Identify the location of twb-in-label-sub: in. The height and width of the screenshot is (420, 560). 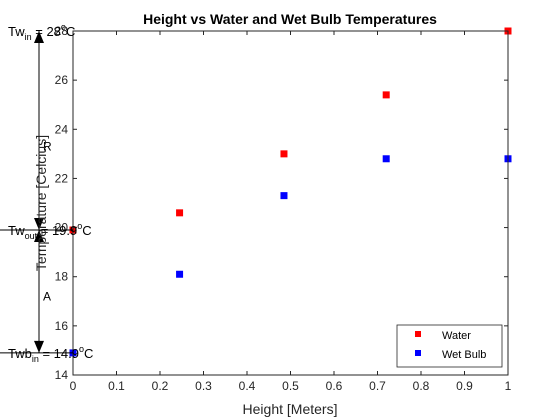
(35, 359).